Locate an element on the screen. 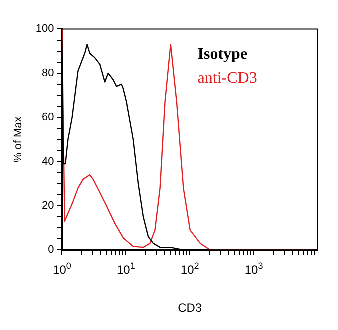 The image size is (338, 330). y-tick-label: 100 is located at coordinates (45, 29).